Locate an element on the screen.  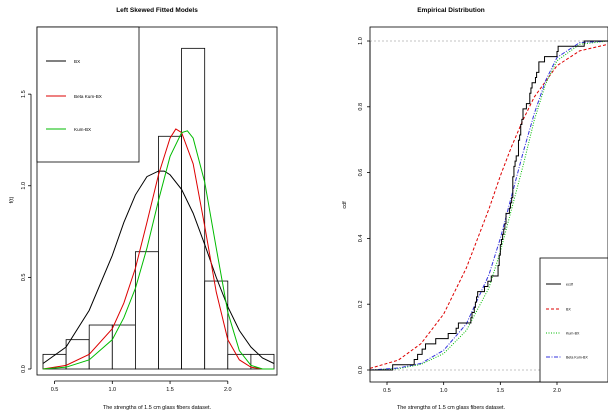
left-chart-legend: BX Beta Kum-BX Kum-BX is located at coordinates (88, 94).